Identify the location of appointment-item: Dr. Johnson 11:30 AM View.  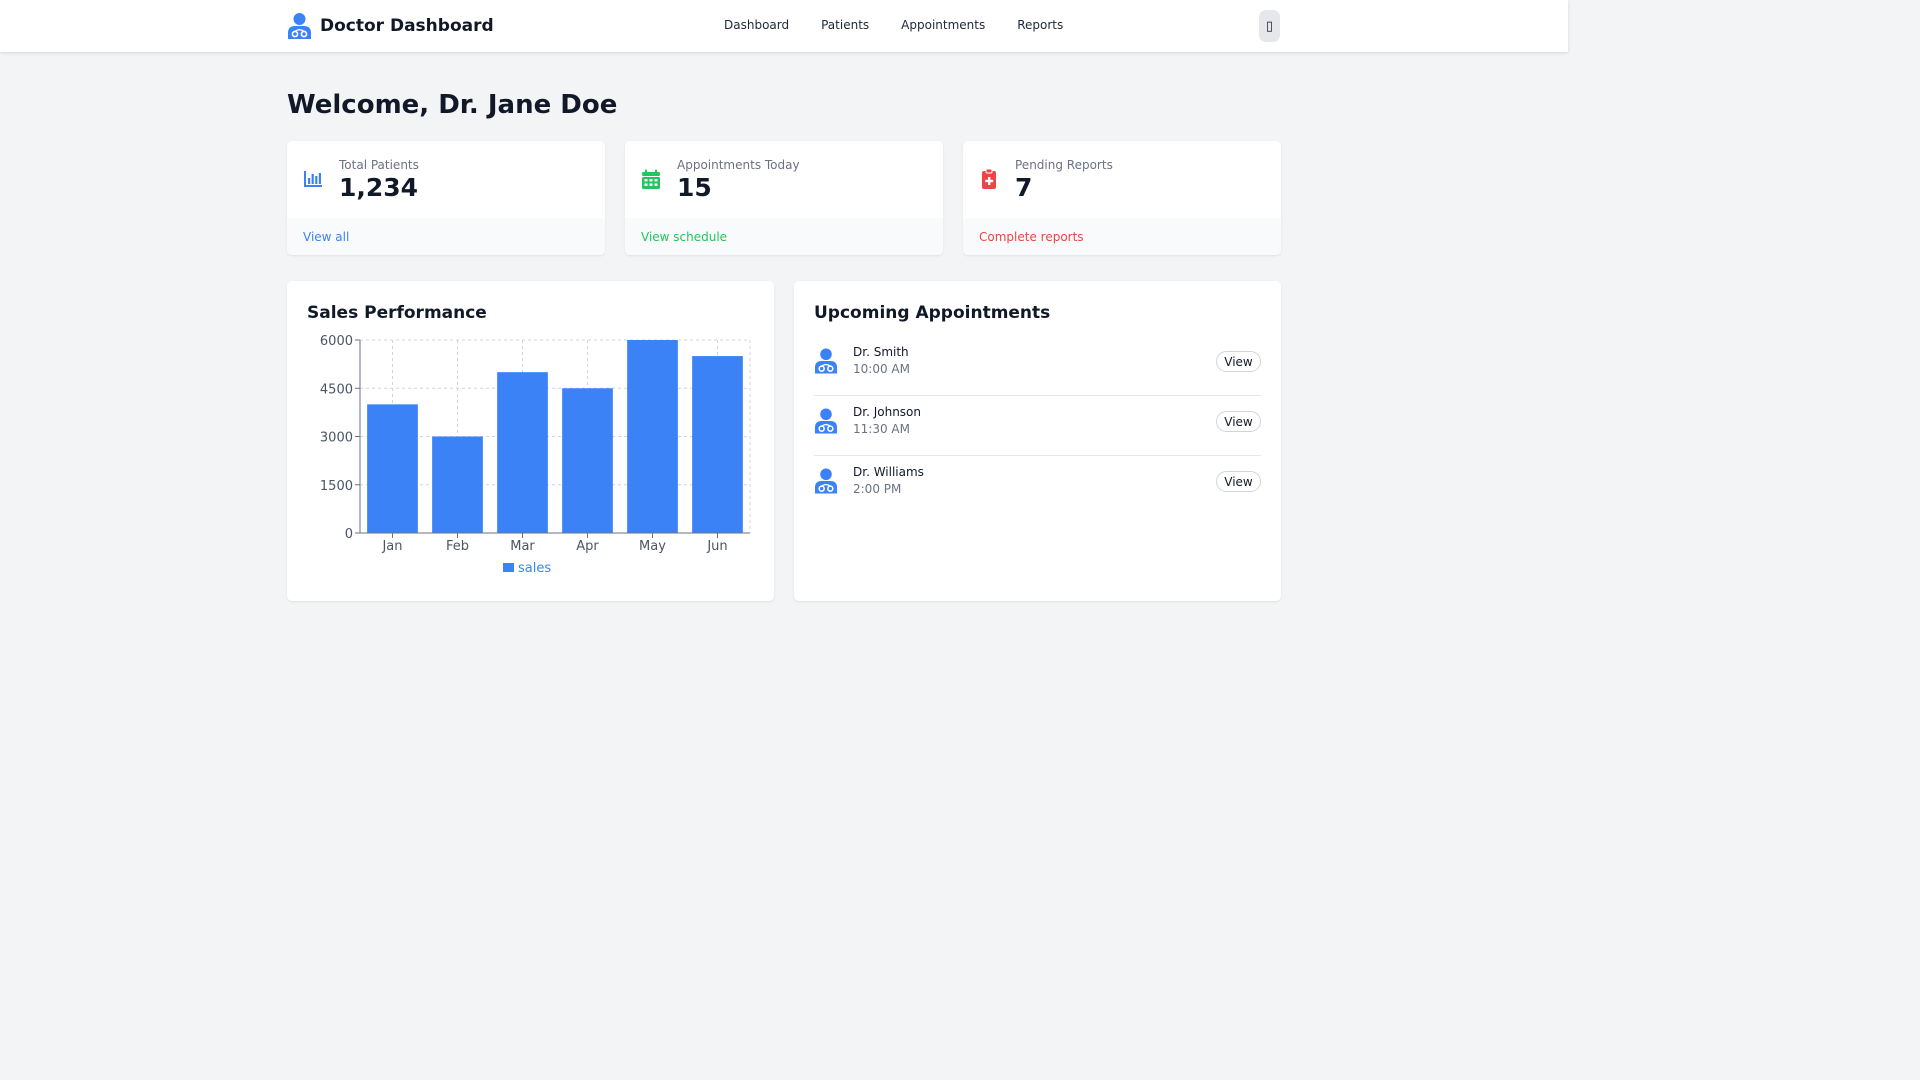
(1037, 426).